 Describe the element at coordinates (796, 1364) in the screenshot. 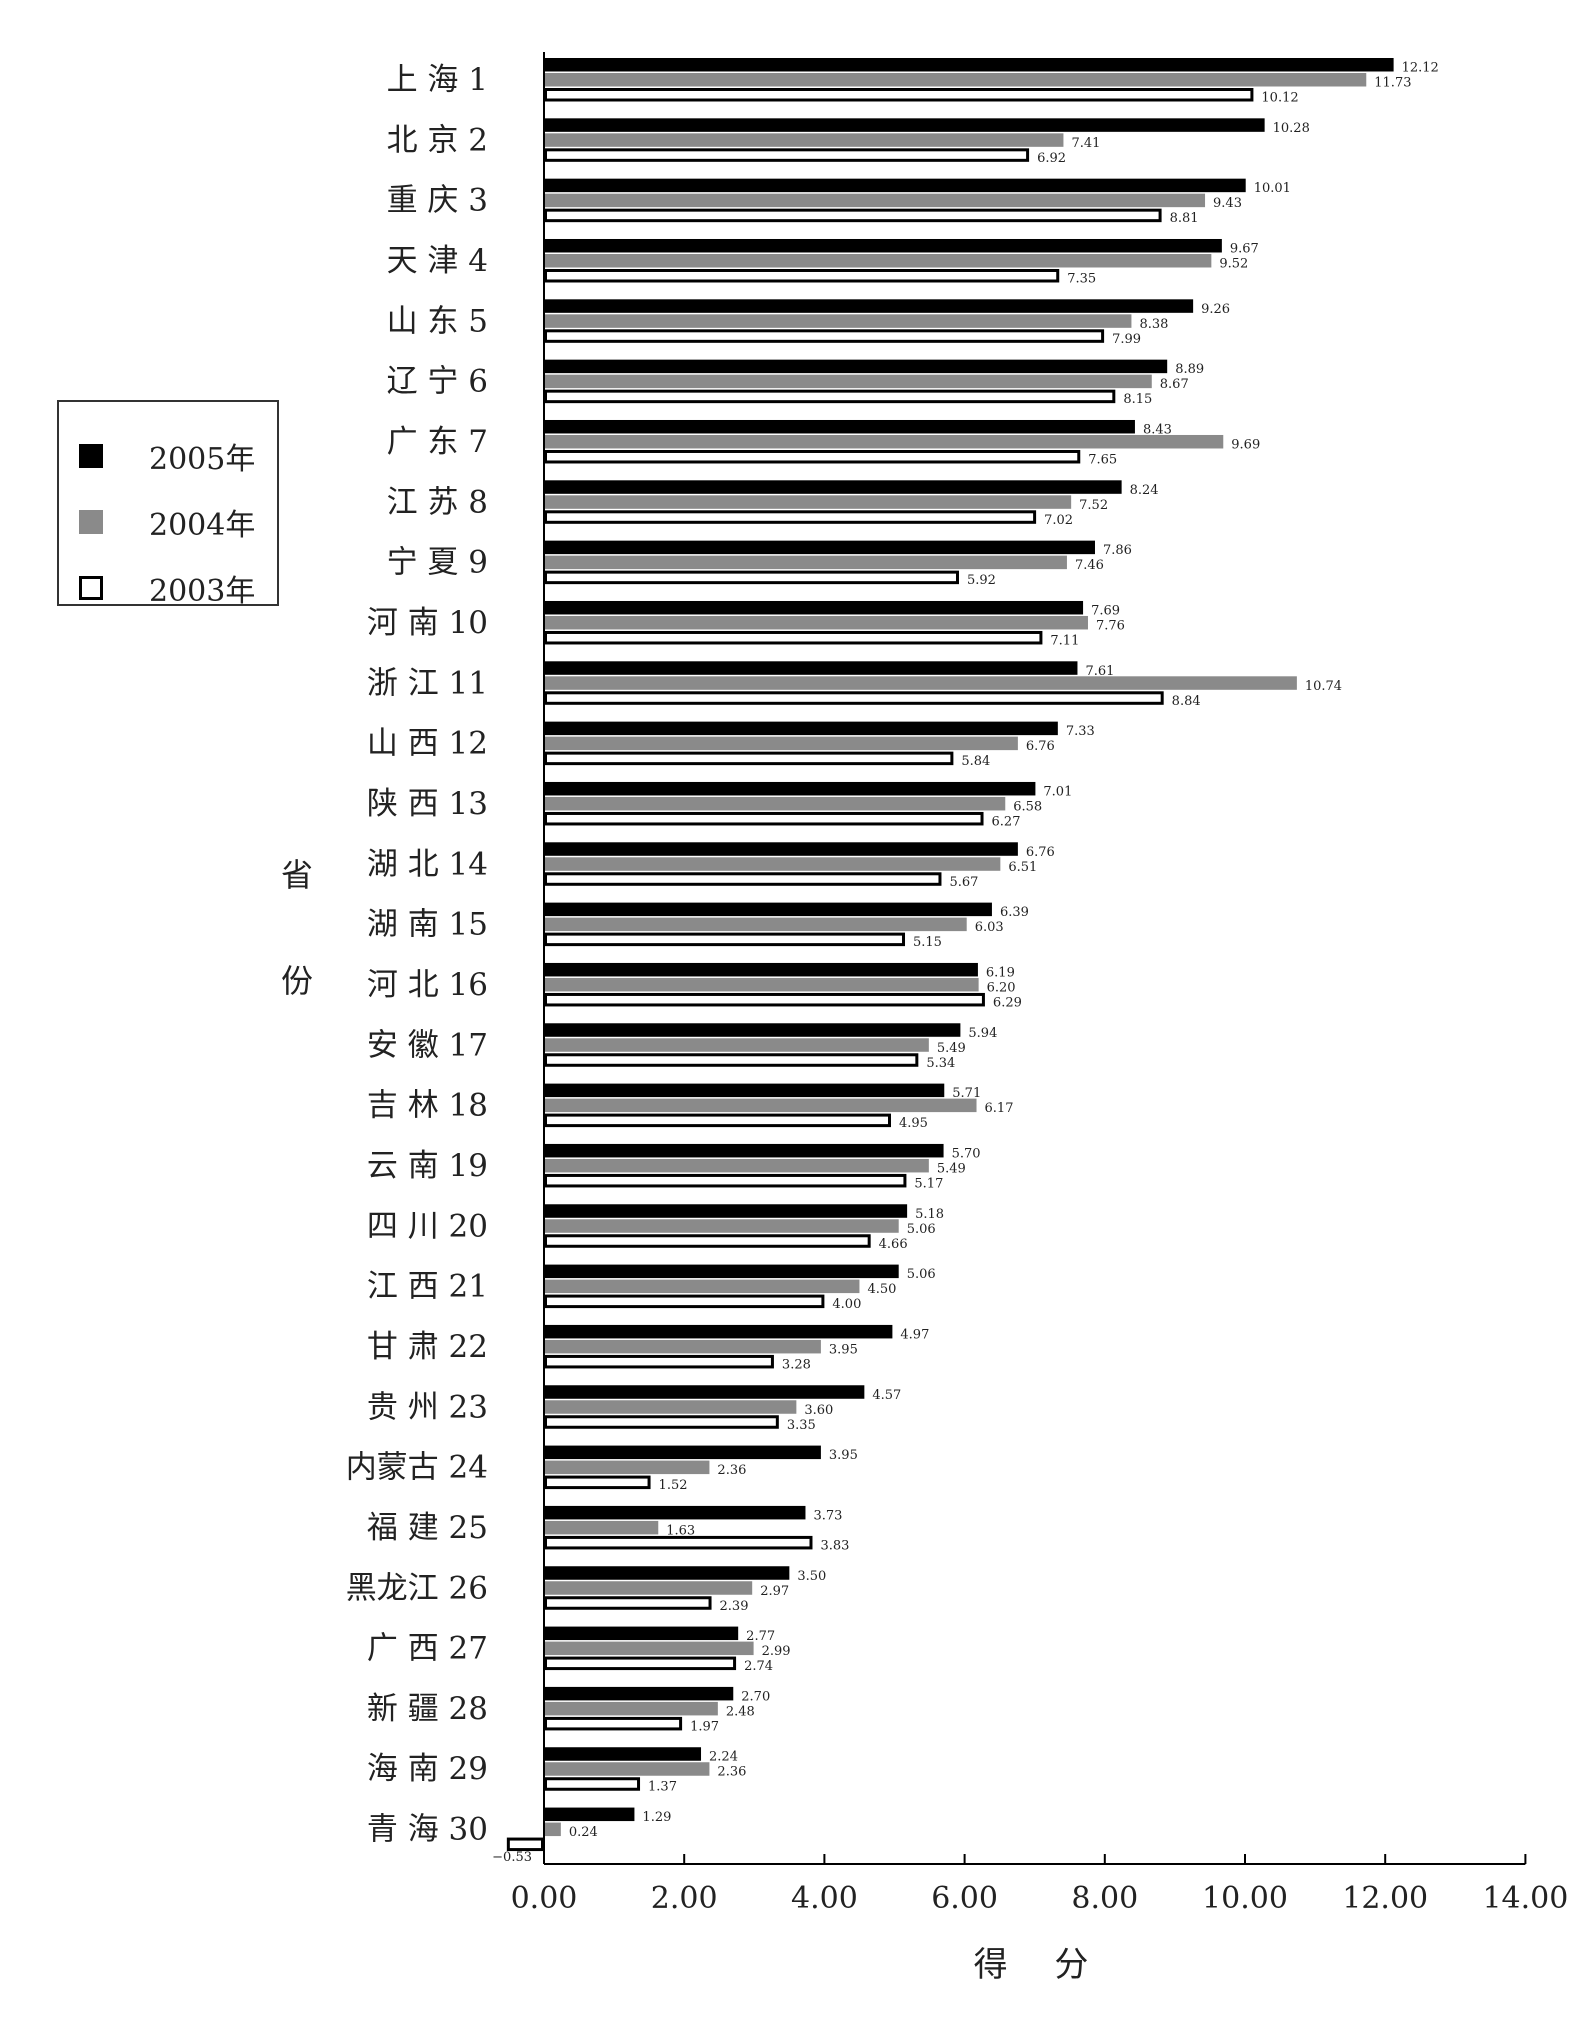

I see `data-label-2003: 3.28` at that location.